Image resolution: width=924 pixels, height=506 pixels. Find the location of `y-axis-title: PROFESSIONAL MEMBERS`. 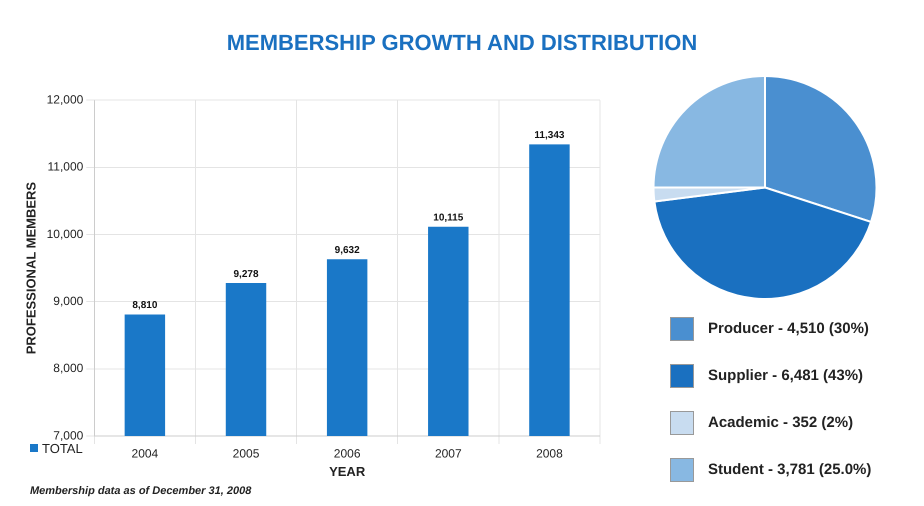

y-axis-title: PROFESSIONAL MEMBERS is located at coordinates (30, 268).